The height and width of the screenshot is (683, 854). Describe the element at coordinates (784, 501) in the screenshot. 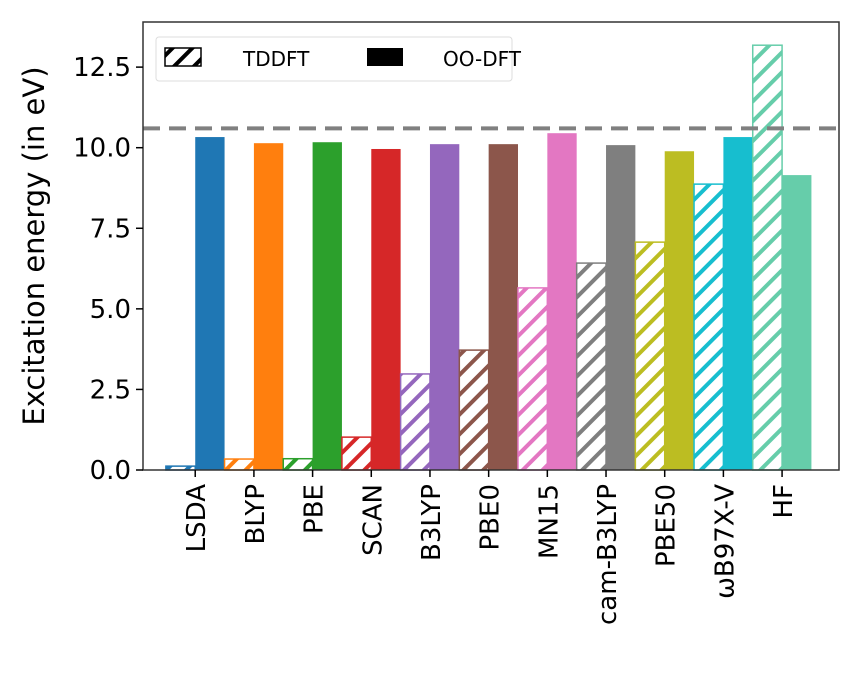

I see `x-tick-label: HF` at that location.